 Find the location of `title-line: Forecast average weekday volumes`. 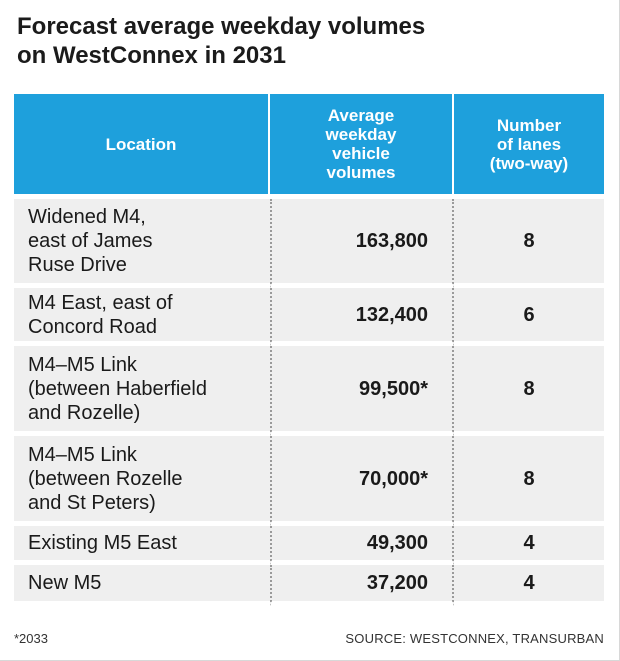

title-line: Forecast average weekday volumes is located at coordinates (221, 26).